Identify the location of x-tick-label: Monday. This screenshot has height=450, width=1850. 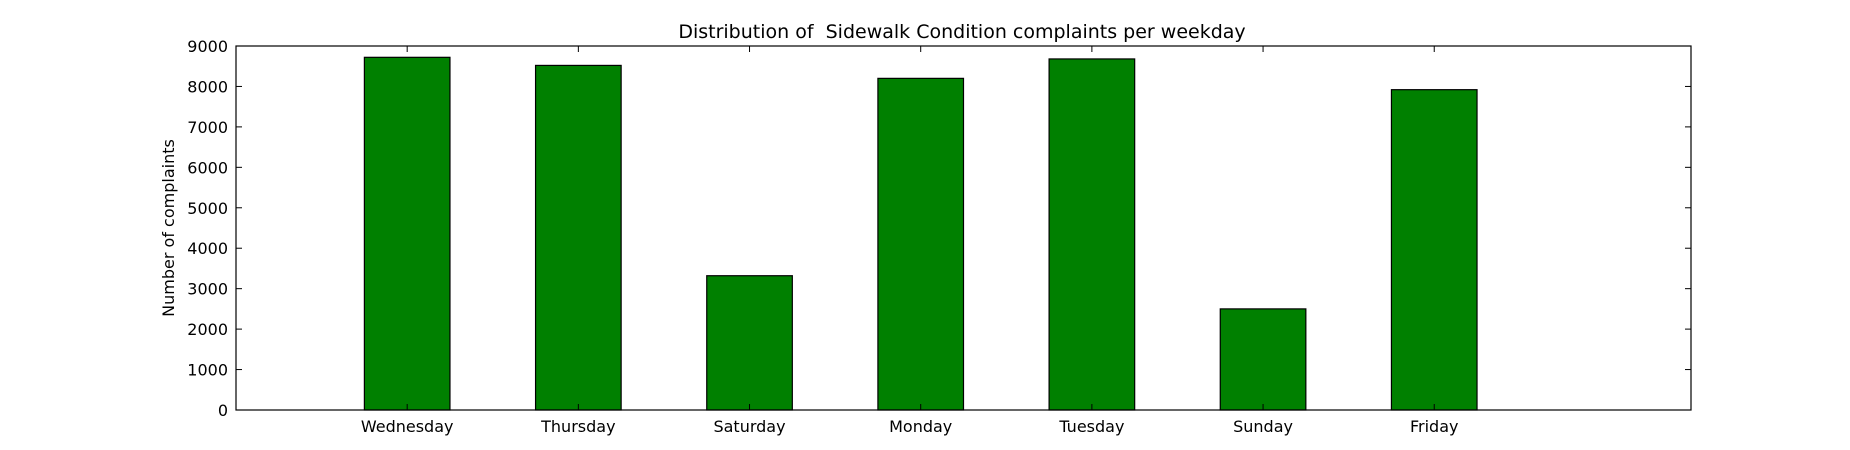
(920, 426).